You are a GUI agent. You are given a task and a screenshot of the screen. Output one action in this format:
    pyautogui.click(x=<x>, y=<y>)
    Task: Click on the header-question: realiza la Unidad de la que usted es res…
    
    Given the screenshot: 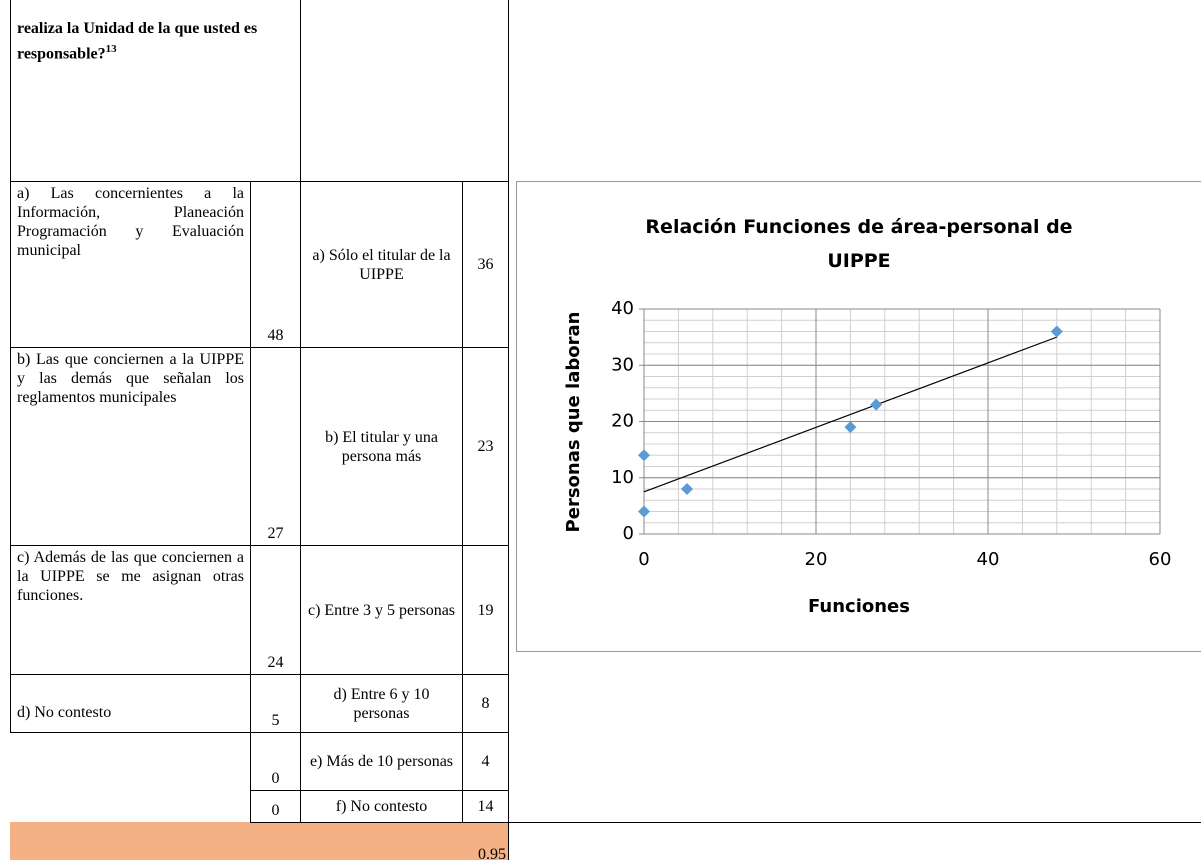 What is the action you would take?
    pyautogui.click(x=137, y=41)
    